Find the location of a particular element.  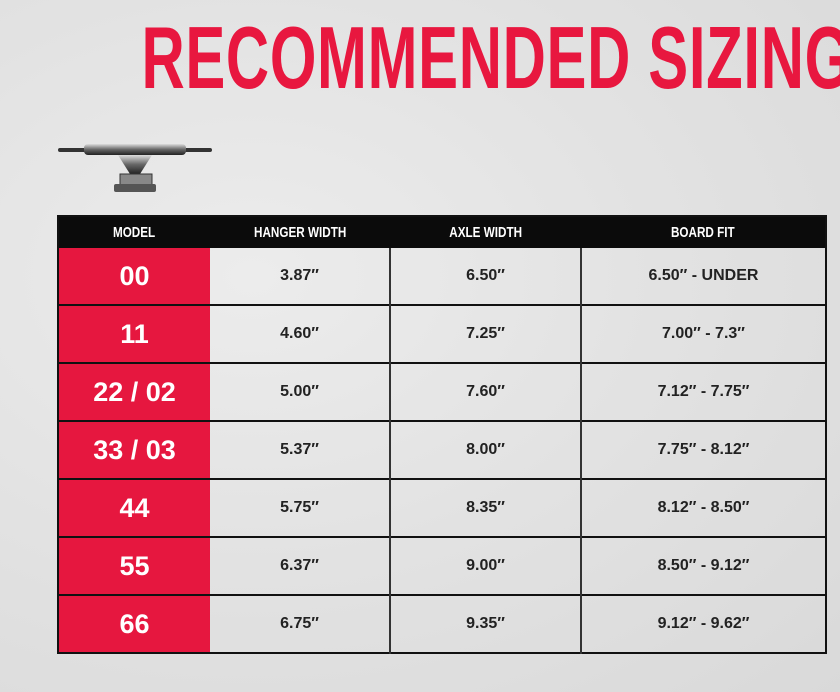

table-row: 44 5.75″ 8.35″ 8.12″ - 8.50″ is located at coordinates (442, 507).